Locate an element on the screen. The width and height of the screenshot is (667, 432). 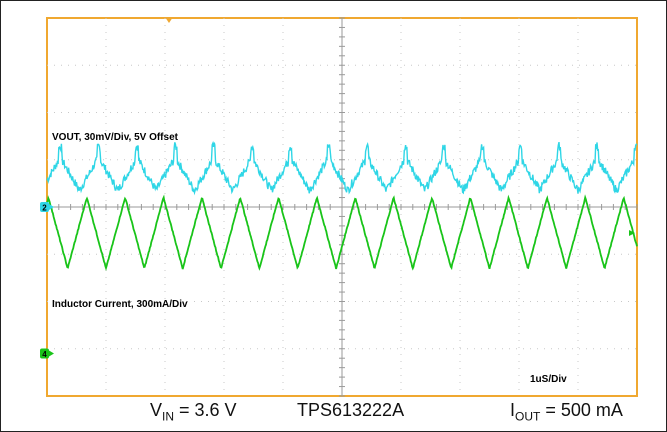
iout-caption: IOUT = 500 mA is located at coordinates (566, 412).